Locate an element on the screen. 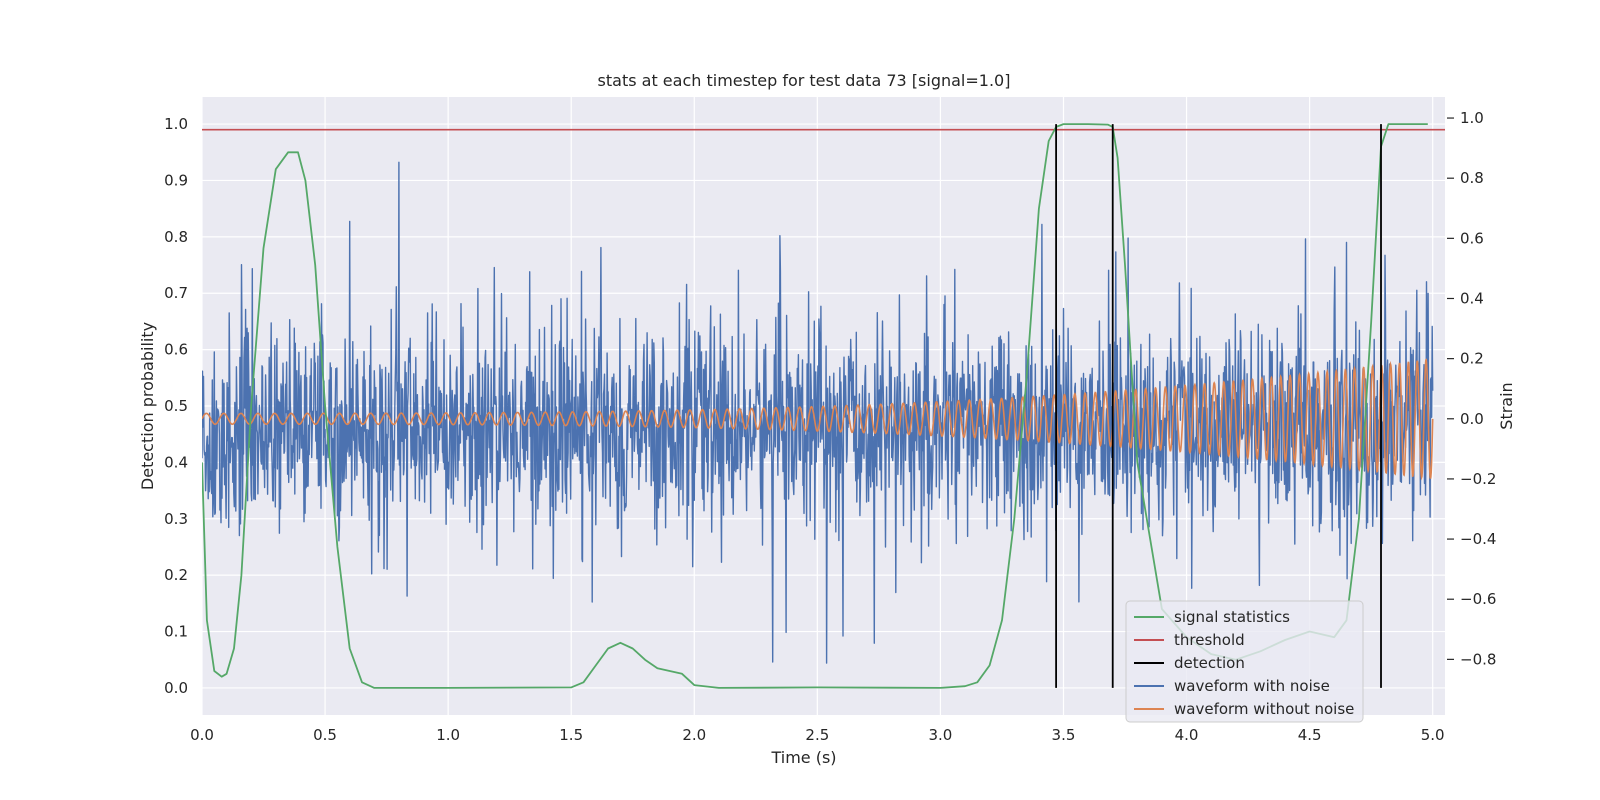 This screenshot has height=800, width=1600. y-right-tick-label: 0.4 is located at coordinates (1472, 298).